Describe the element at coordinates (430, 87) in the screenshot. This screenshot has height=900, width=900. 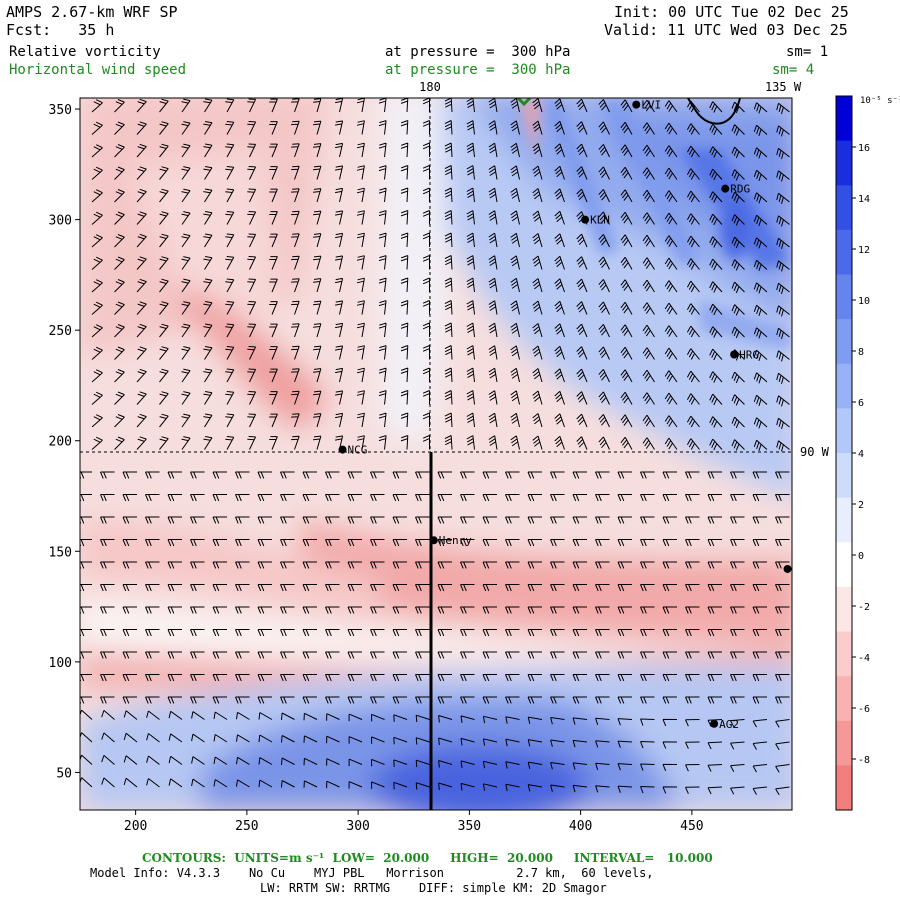
I see `lon-label-180: 180` at that location.